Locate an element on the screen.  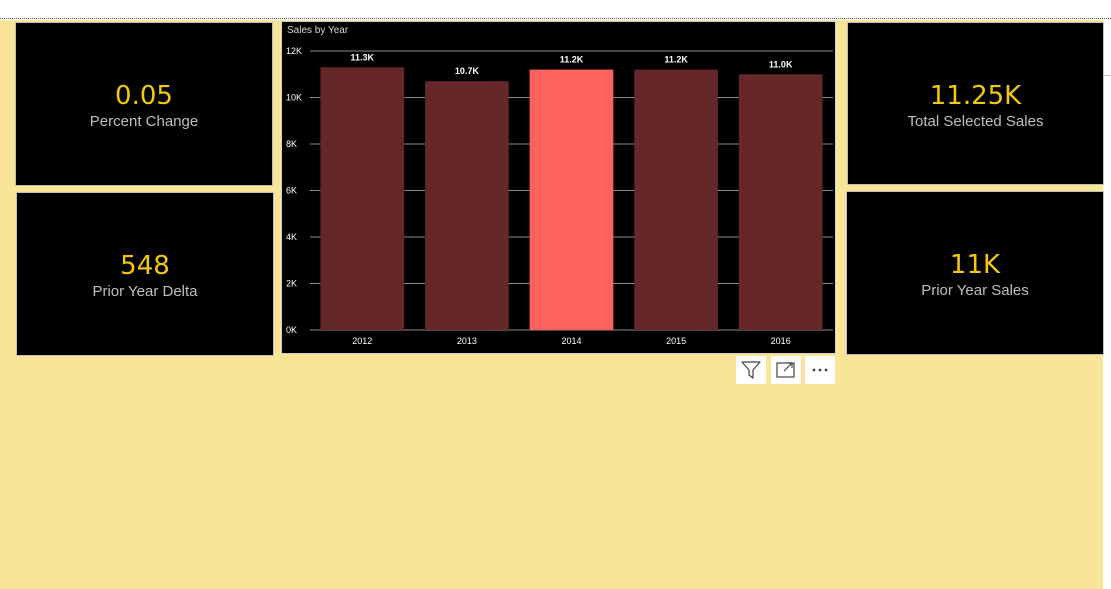
focus-mode-icon is located at coordinates (785, 370).